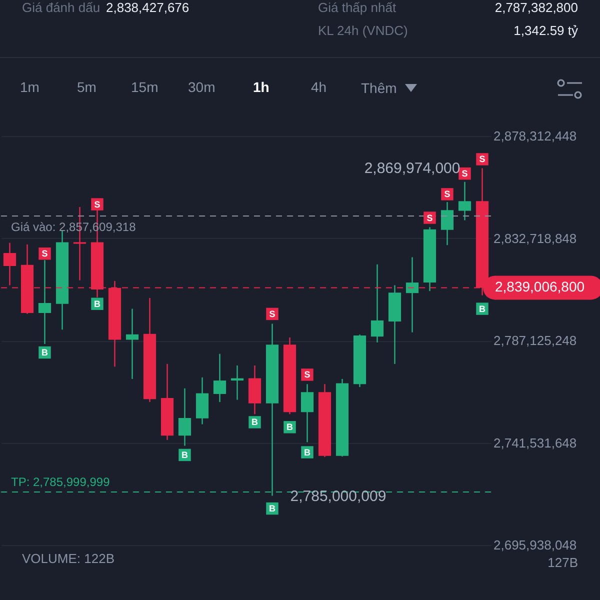  I want to click on text: 1,342.59 tỷ, so click(546, 31).